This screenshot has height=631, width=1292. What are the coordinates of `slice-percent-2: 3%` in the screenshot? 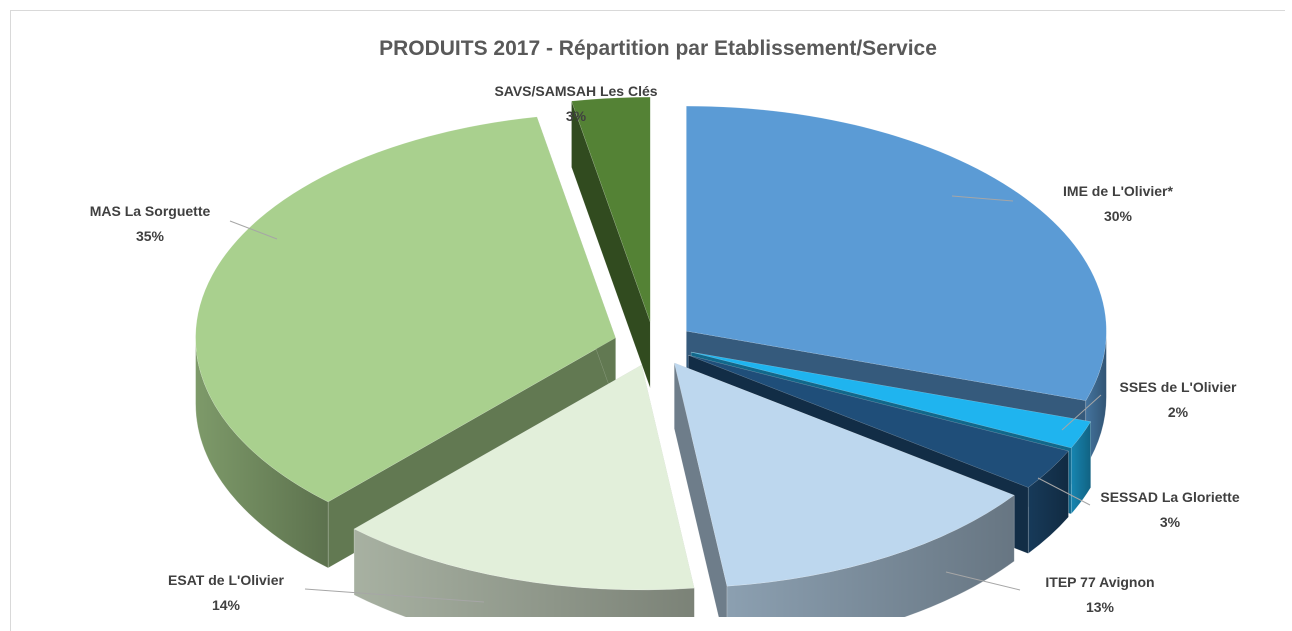 It's located at (1170, 522).